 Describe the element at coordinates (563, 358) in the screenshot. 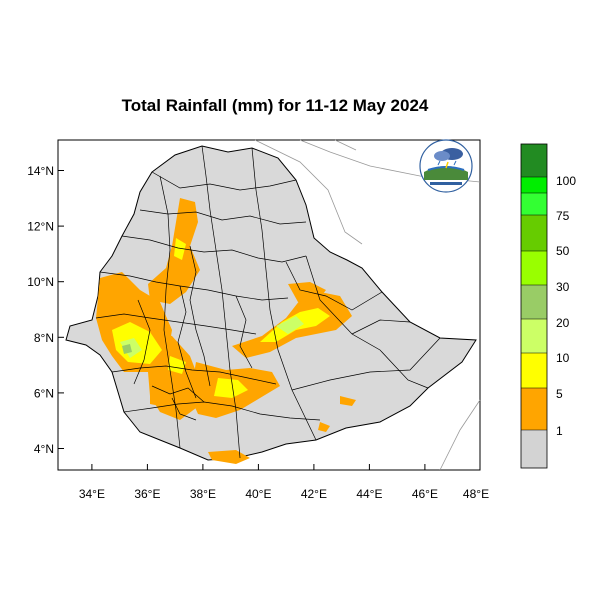

I see `colorbar-label: 10` at that location.